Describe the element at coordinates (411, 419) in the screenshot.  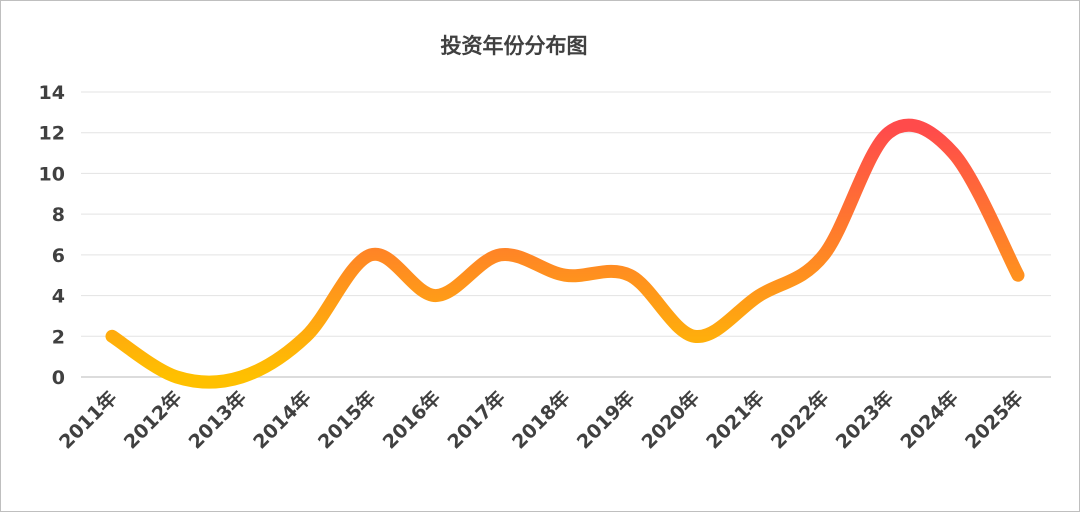
I see `x-tick-label: 2016年` at that location.